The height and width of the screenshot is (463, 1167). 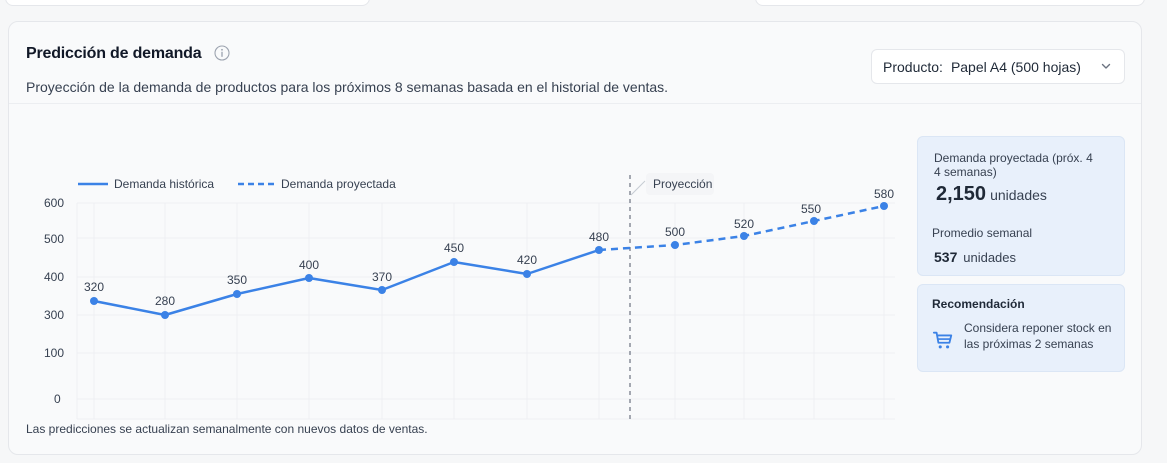 What do you see at coordinates (671, 296) in the screenshot?
I see `projection-marker: Proyección` at bounding box center [671, 296].